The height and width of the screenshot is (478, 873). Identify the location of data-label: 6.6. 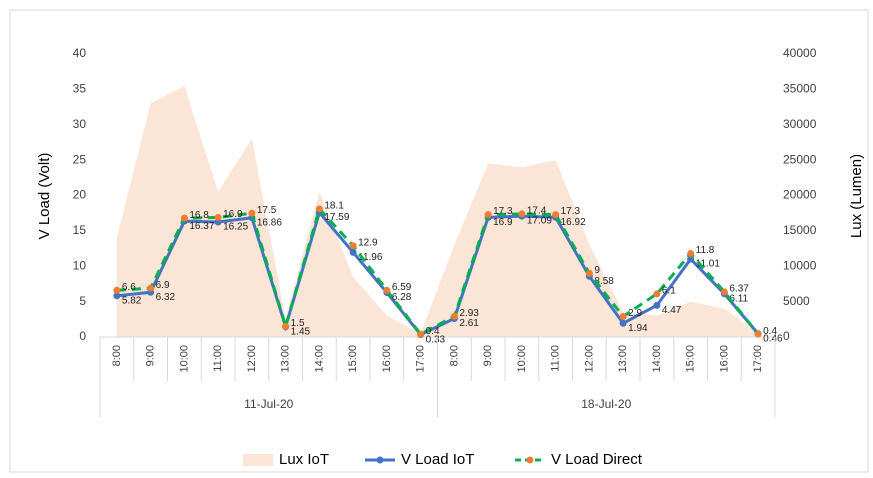
(129, 287).